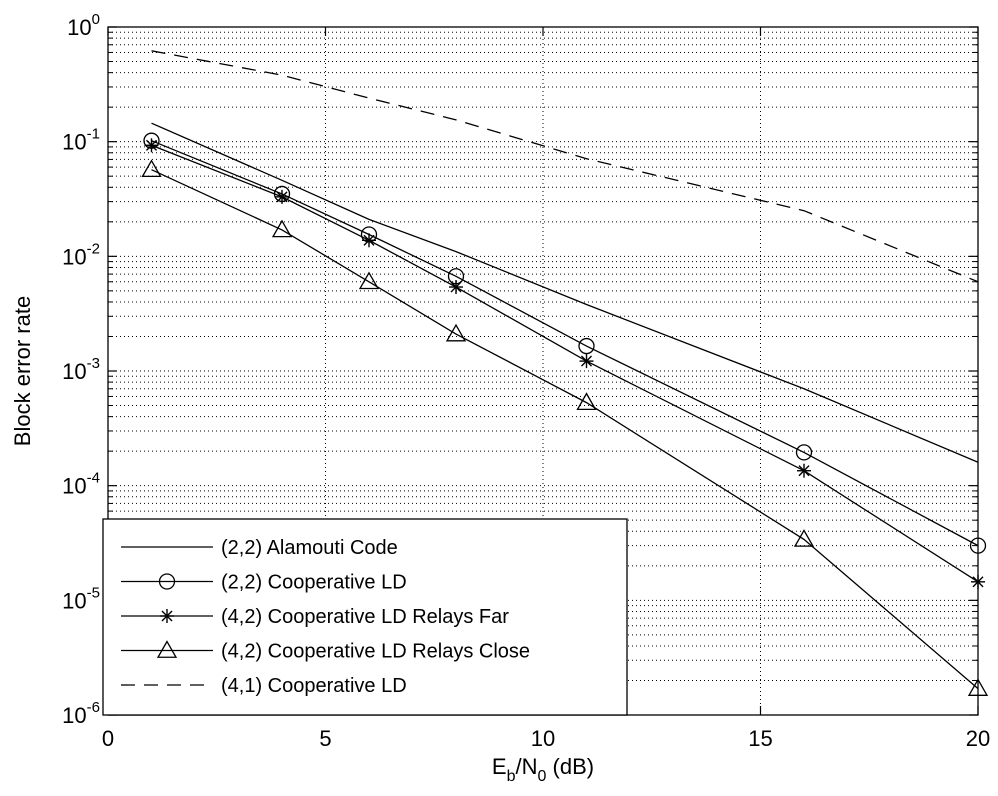 This screenshot has height=796, width=998. I want to click on legend-circle-marker, so click(167, 581).